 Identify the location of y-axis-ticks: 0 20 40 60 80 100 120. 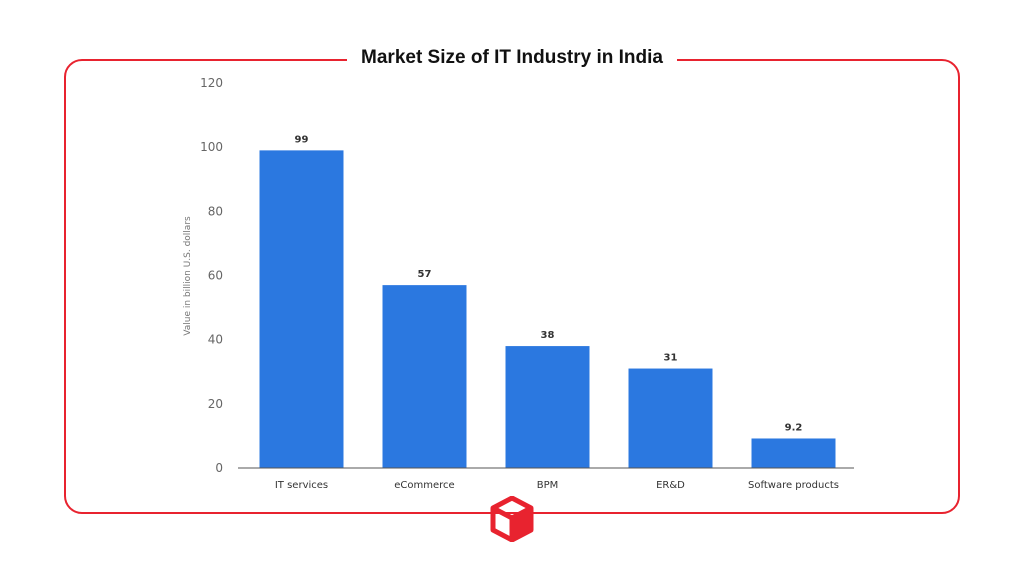
(211, 275).